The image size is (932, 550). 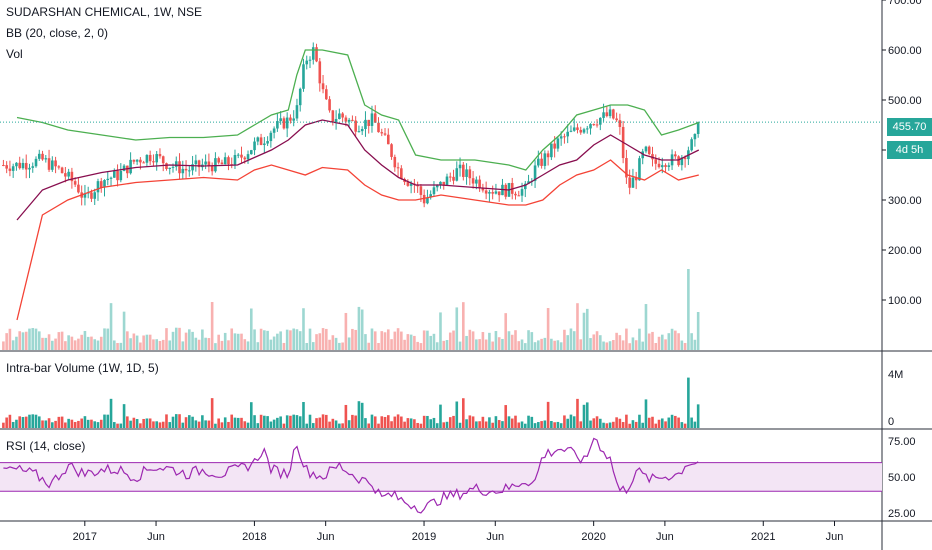 What do you see at coordinates (905, 51) in the screenshot?
I see `y-tick-label: 600.00` at bounding box center [905, 51].